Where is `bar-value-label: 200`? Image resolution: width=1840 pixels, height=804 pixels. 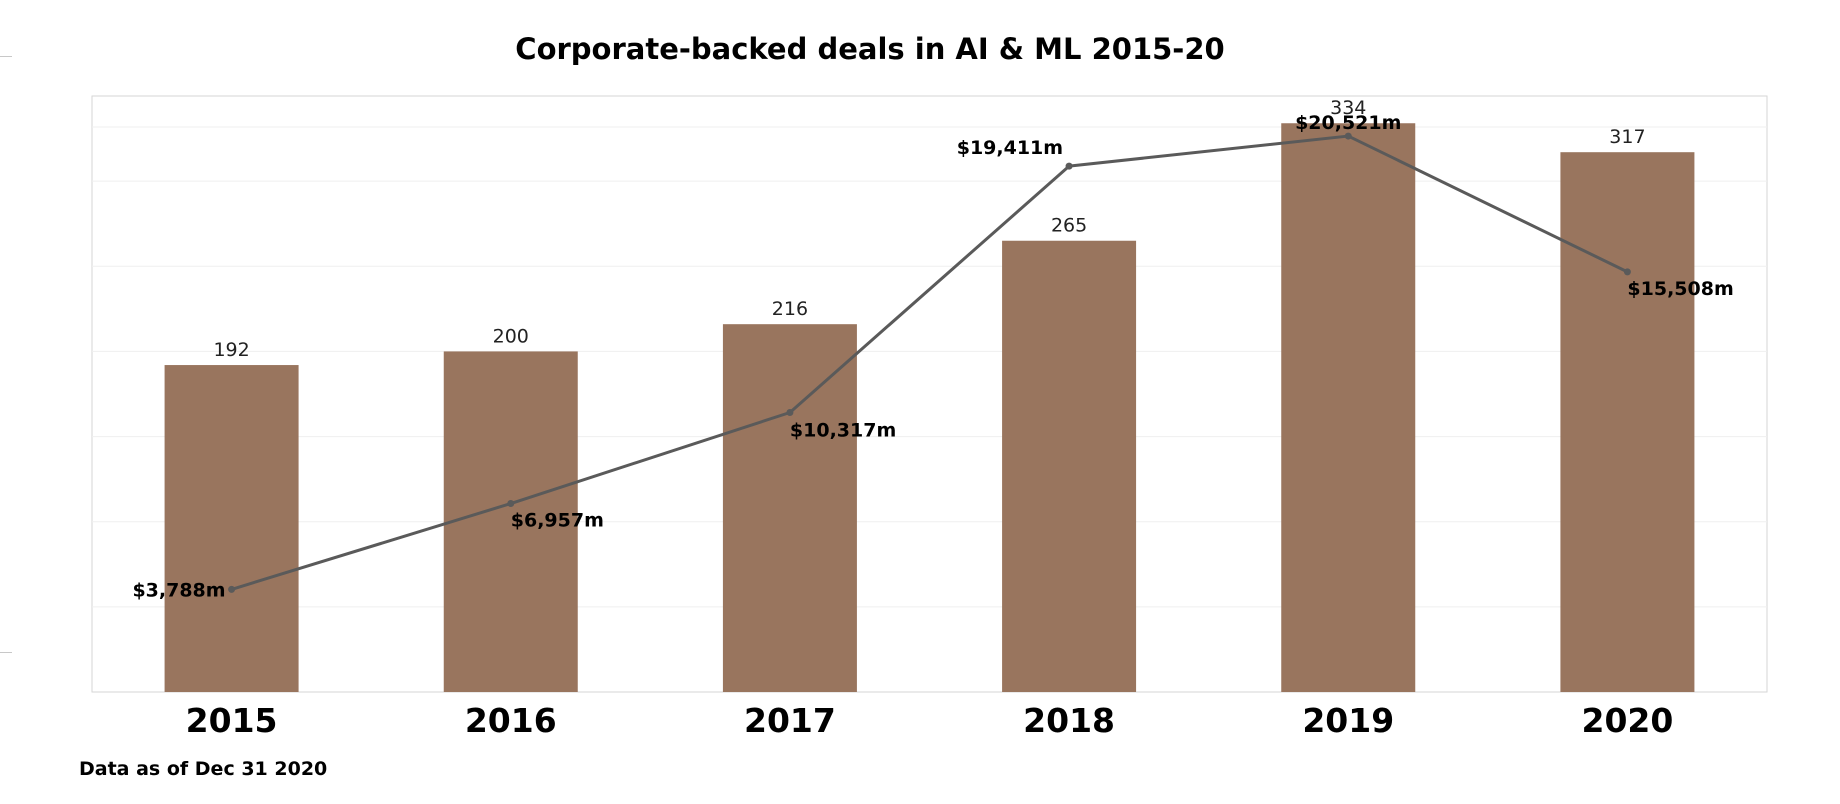
bar-value-label: 200 is located at coordinates (511, 336).